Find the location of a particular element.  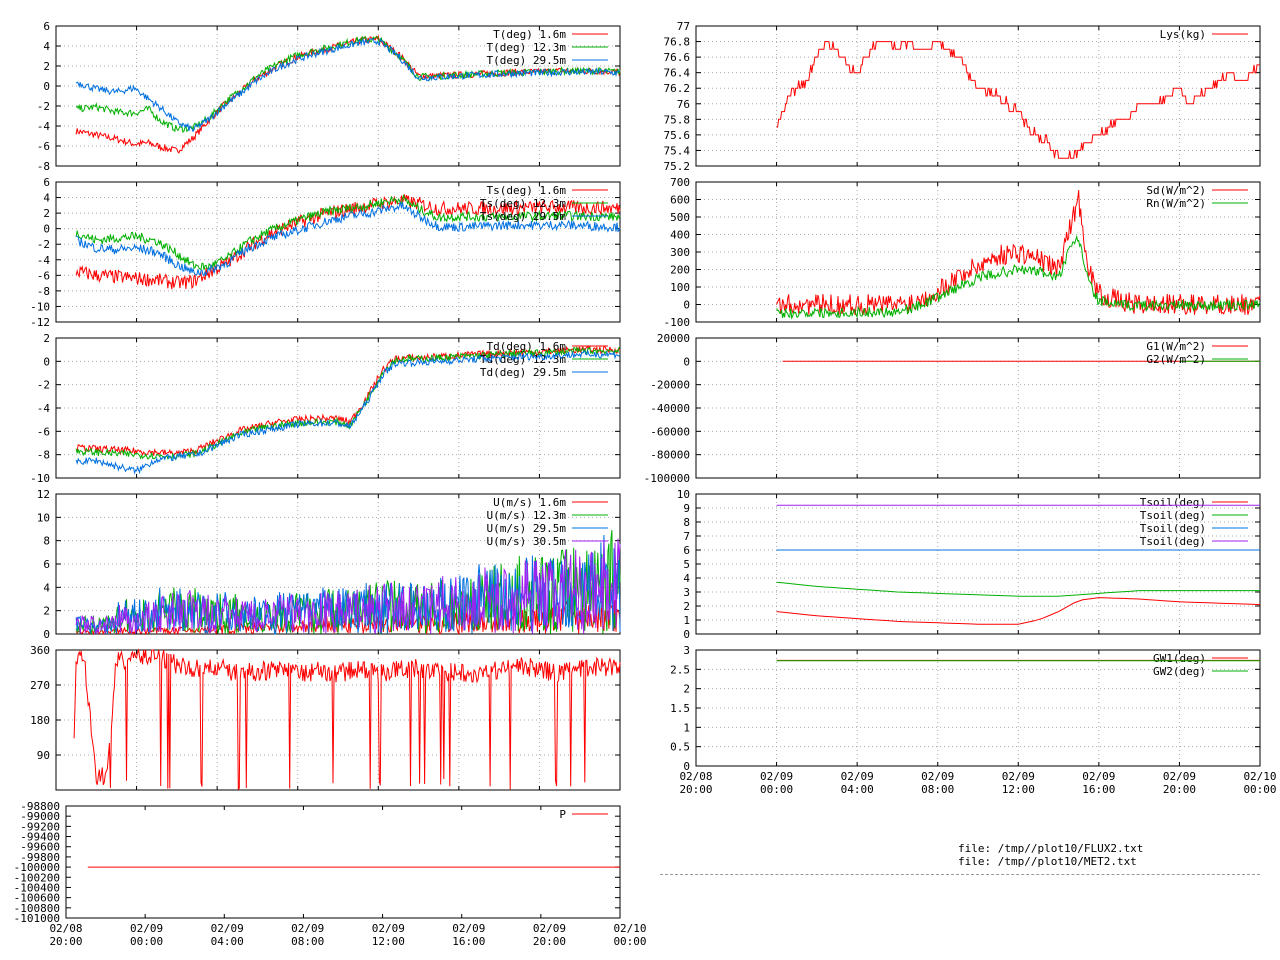

legend-label: Lys(kg) is located at coordinates (1183, 34).